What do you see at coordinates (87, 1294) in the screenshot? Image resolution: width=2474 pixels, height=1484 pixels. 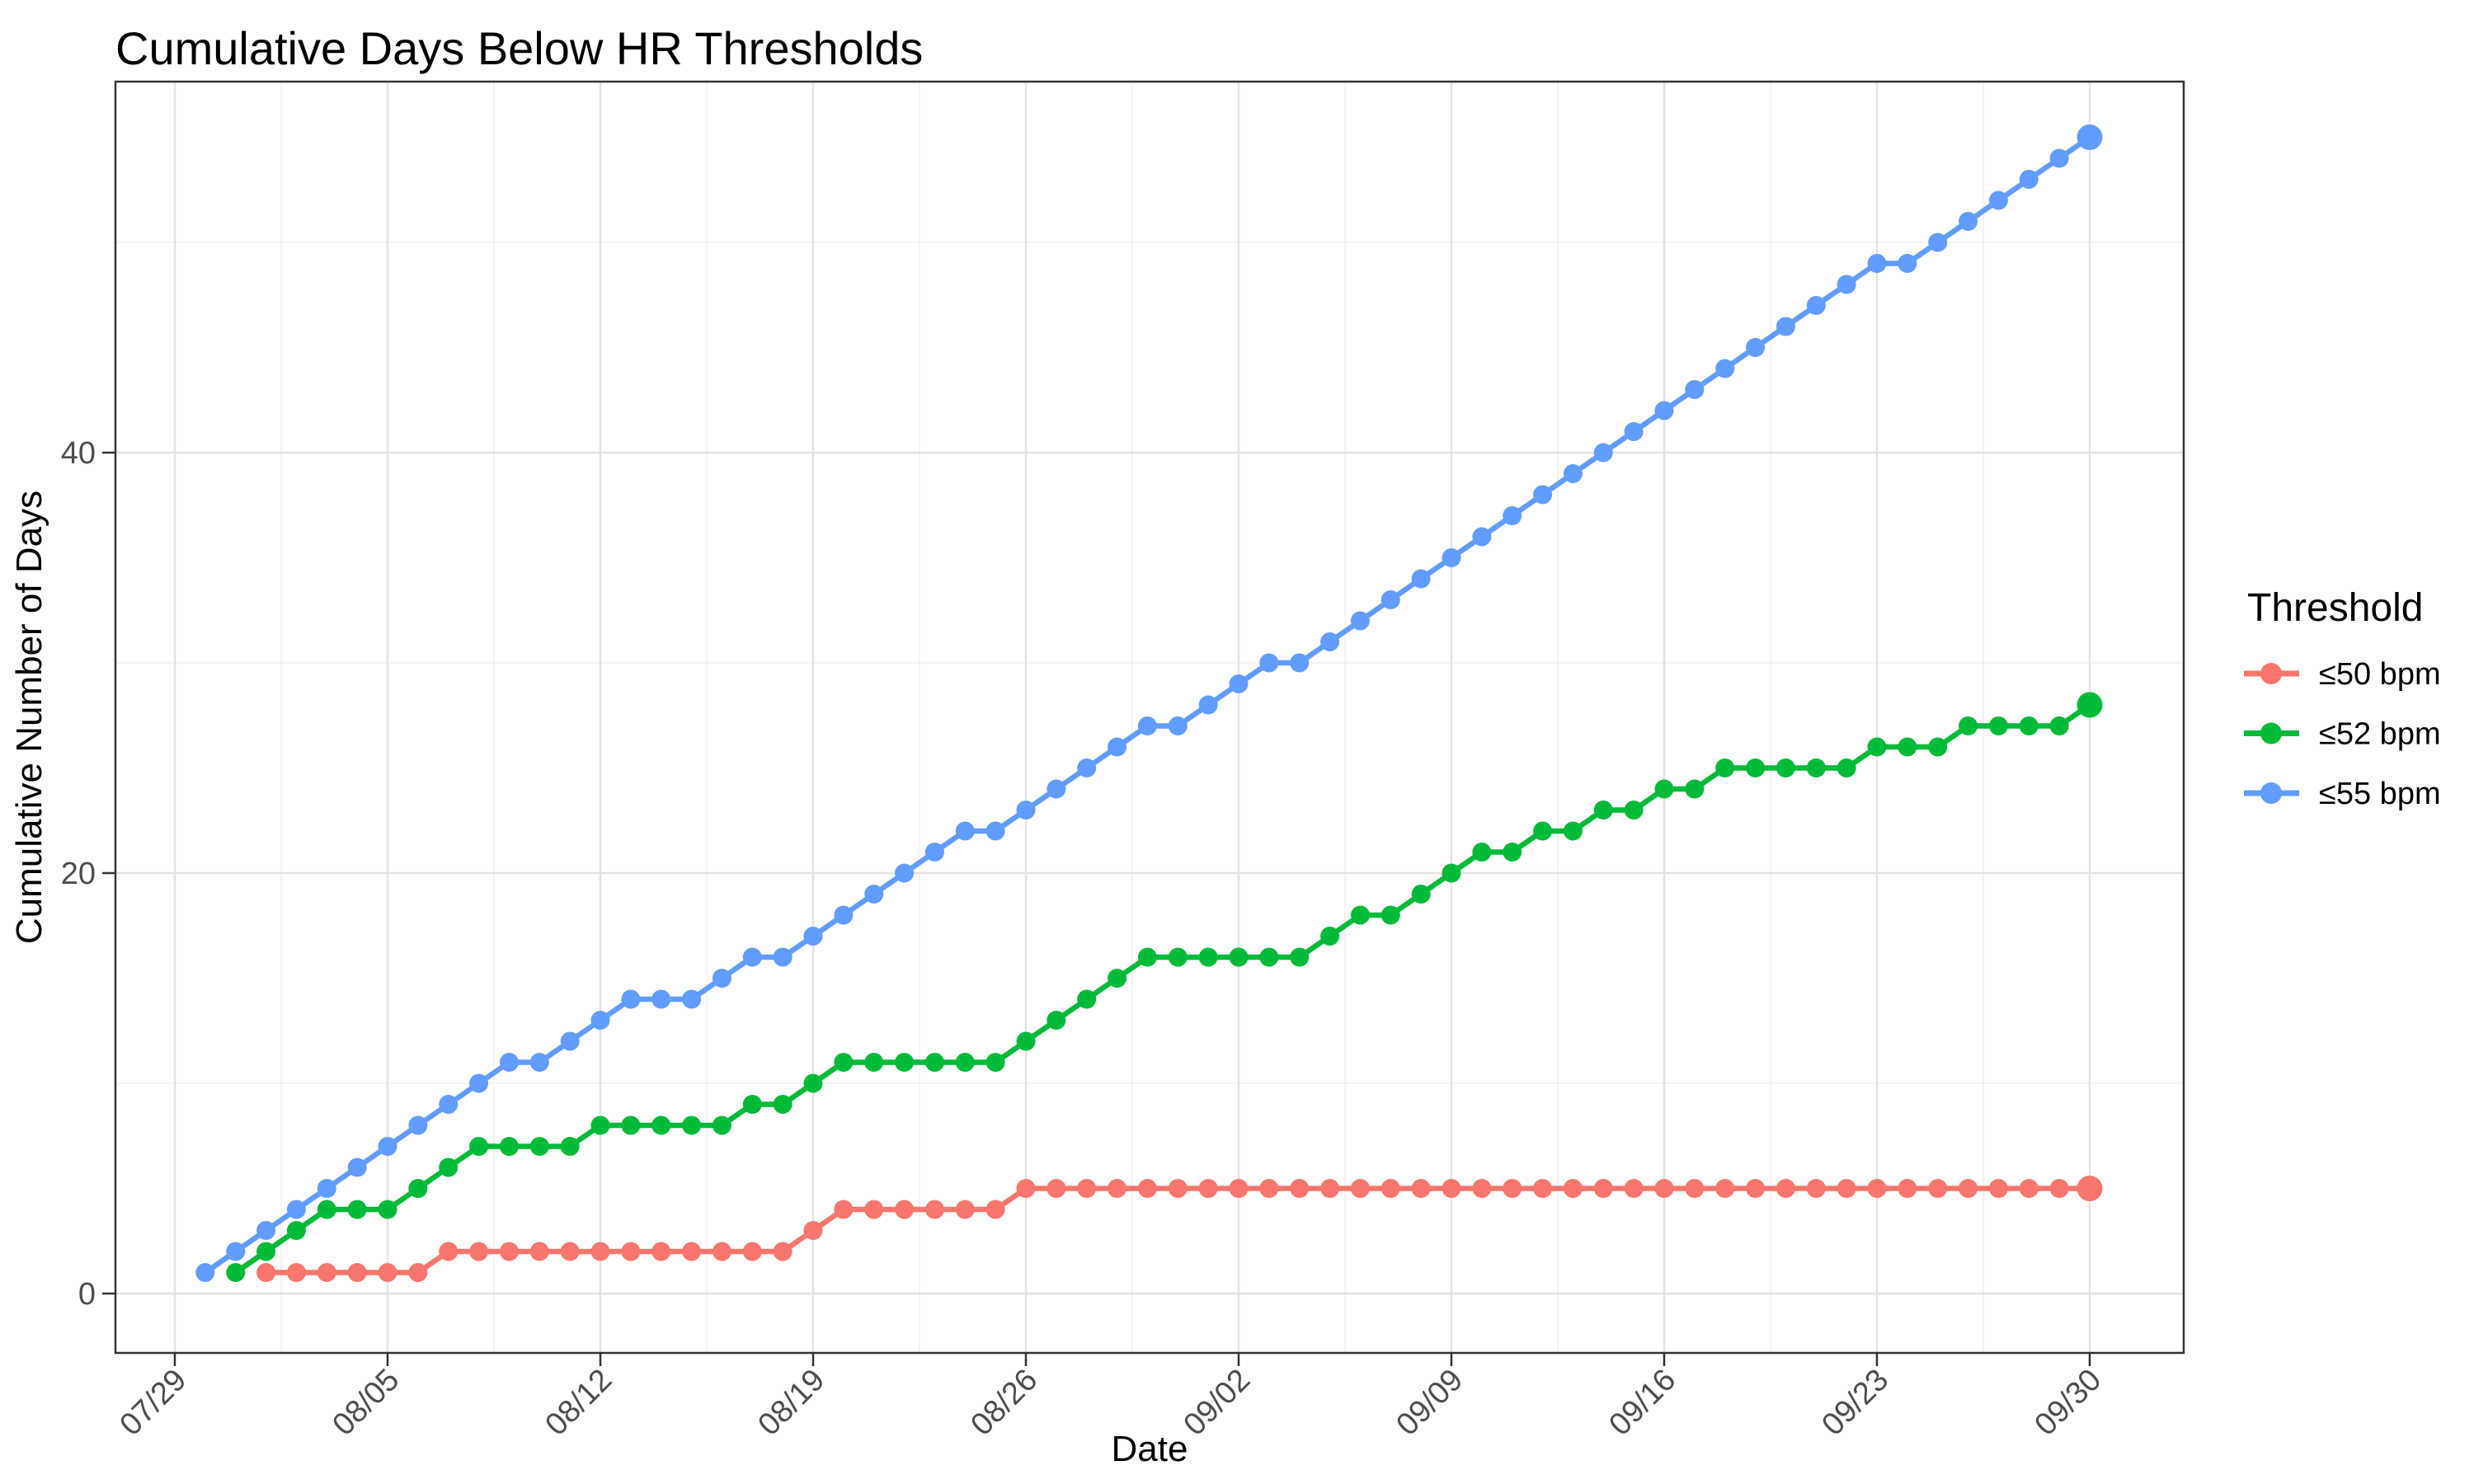 I see `y-tick-label: 0` at bounding box center [87, 1294].